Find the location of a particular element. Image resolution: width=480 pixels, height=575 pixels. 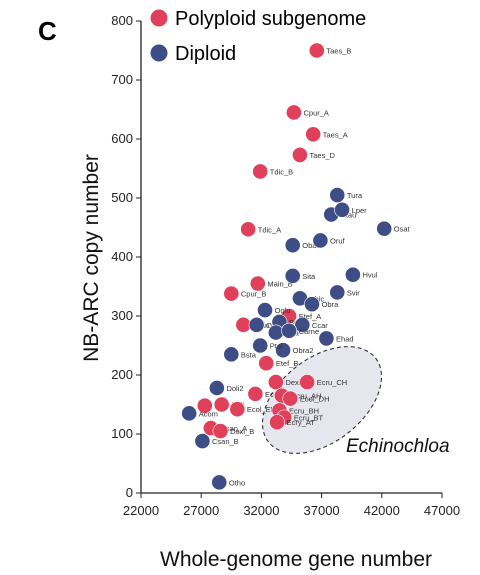

y-tick-label: 500 is located at coordinates (122, 197).